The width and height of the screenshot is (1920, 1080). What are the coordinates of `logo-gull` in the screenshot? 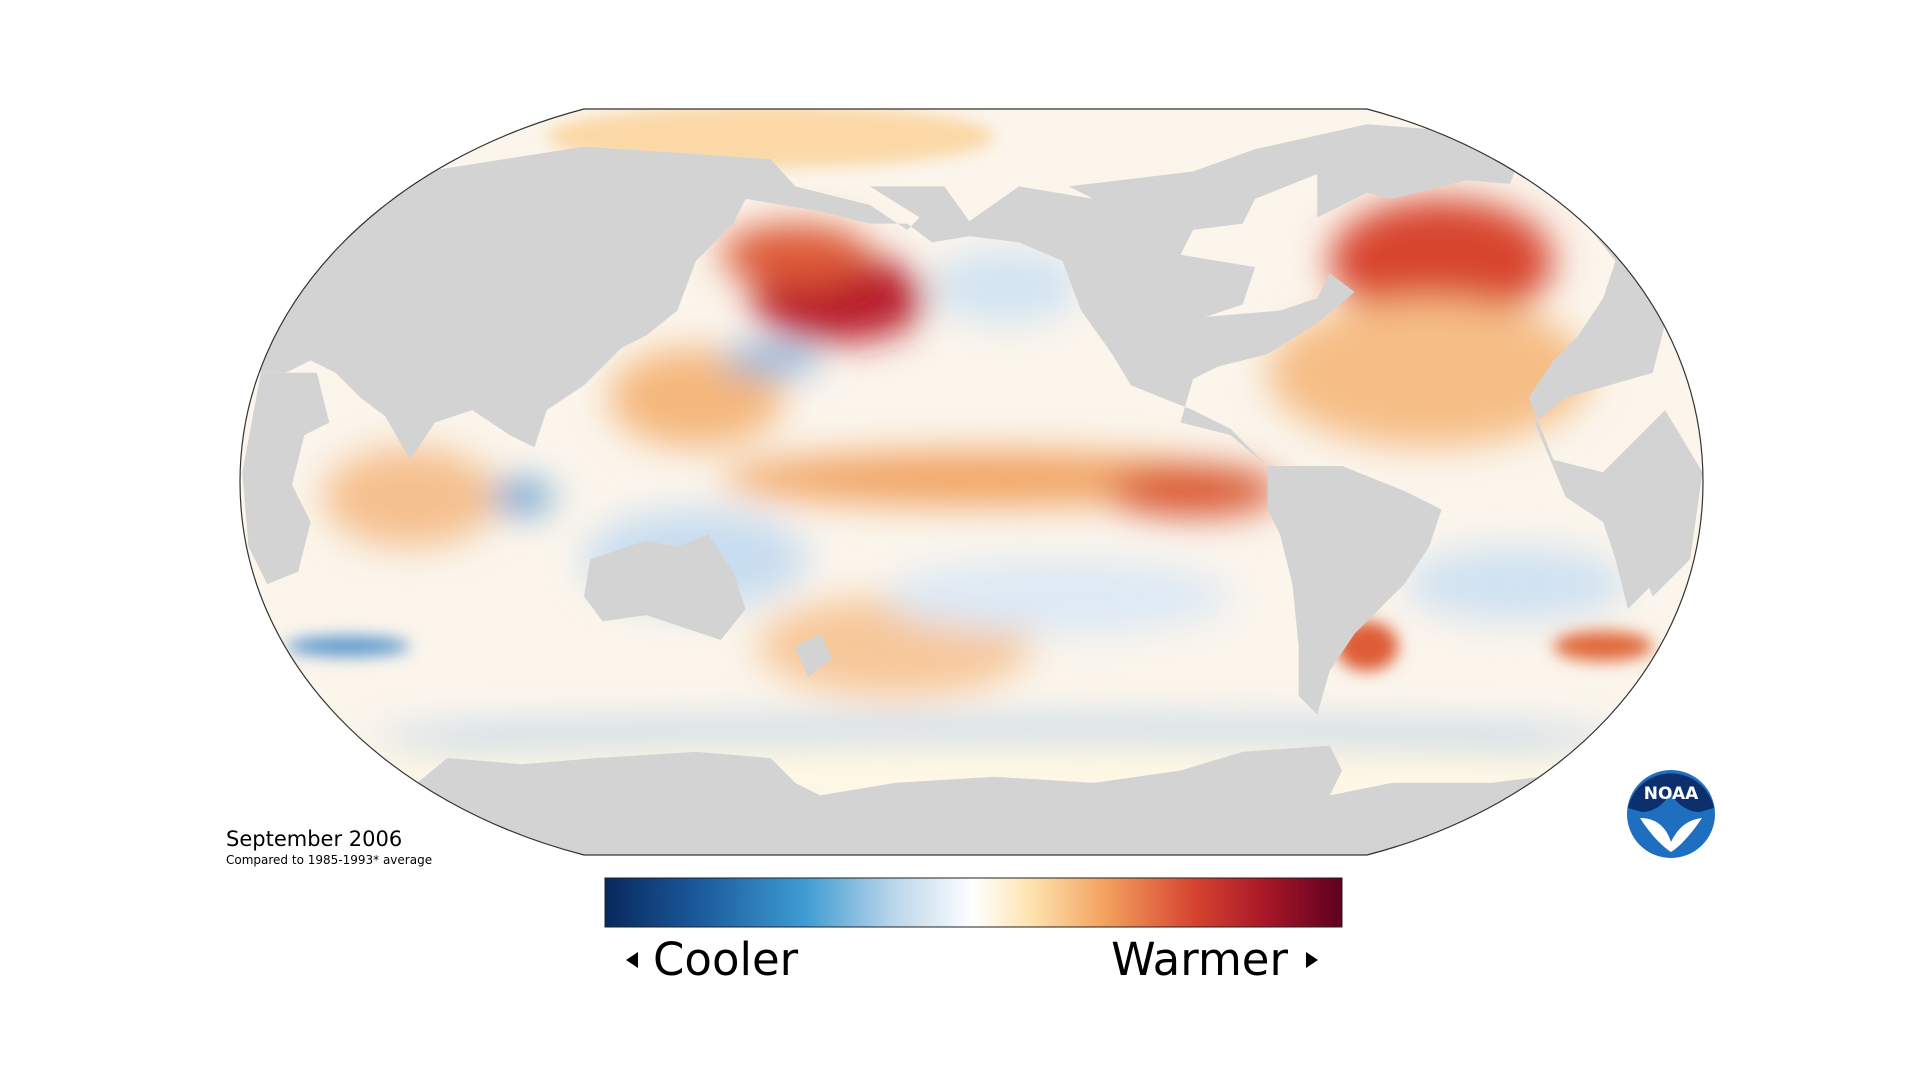 It's located at (1671, 835).